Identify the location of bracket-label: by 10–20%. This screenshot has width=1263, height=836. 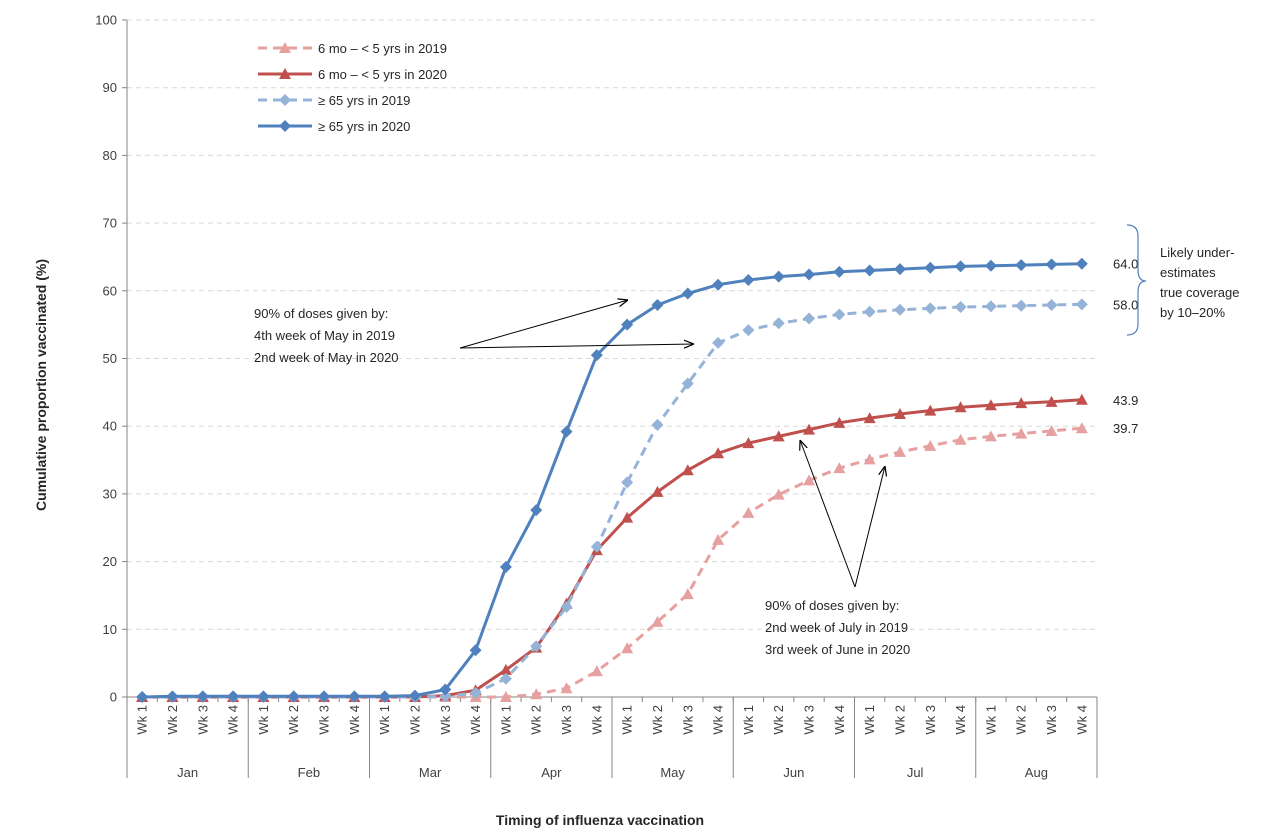
(1192, 312).